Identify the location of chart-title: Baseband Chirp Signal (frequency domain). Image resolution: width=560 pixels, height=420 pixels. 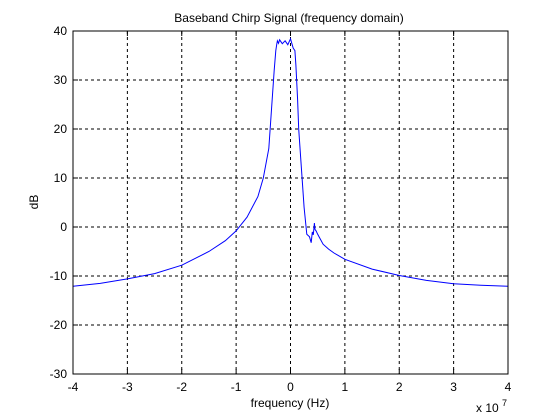
(288, 18).